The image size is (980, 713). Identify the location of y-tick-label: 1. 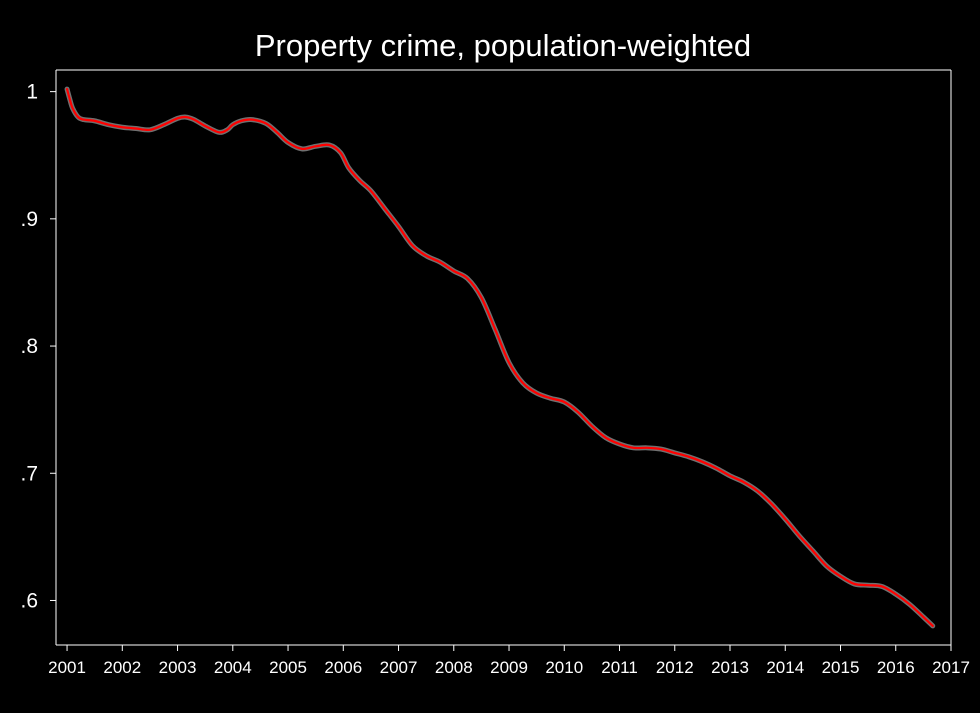
(32, 92).